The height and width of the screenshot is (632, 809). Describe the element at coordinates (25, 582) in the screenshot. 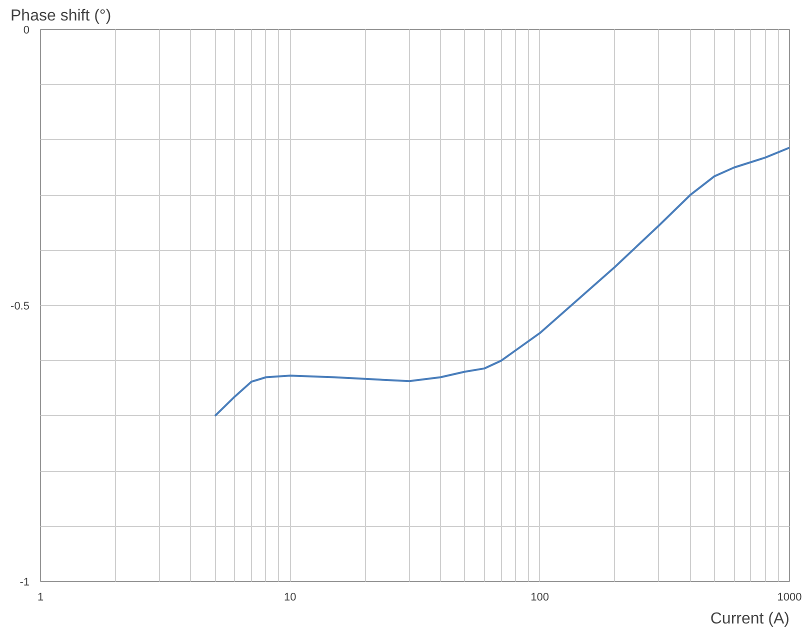

I see `y-tick-label: -1` at that location.